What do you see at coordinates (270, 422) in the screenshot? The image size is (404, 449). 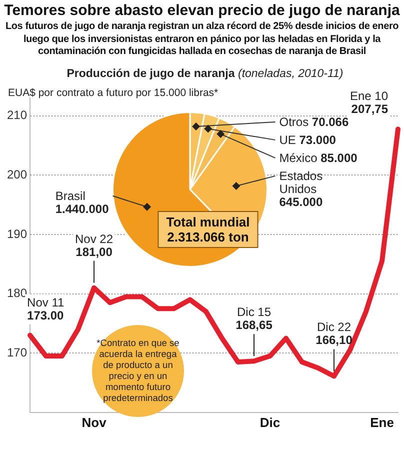 I see `x-tick-label: Dic` at bounding box center [270, 422].